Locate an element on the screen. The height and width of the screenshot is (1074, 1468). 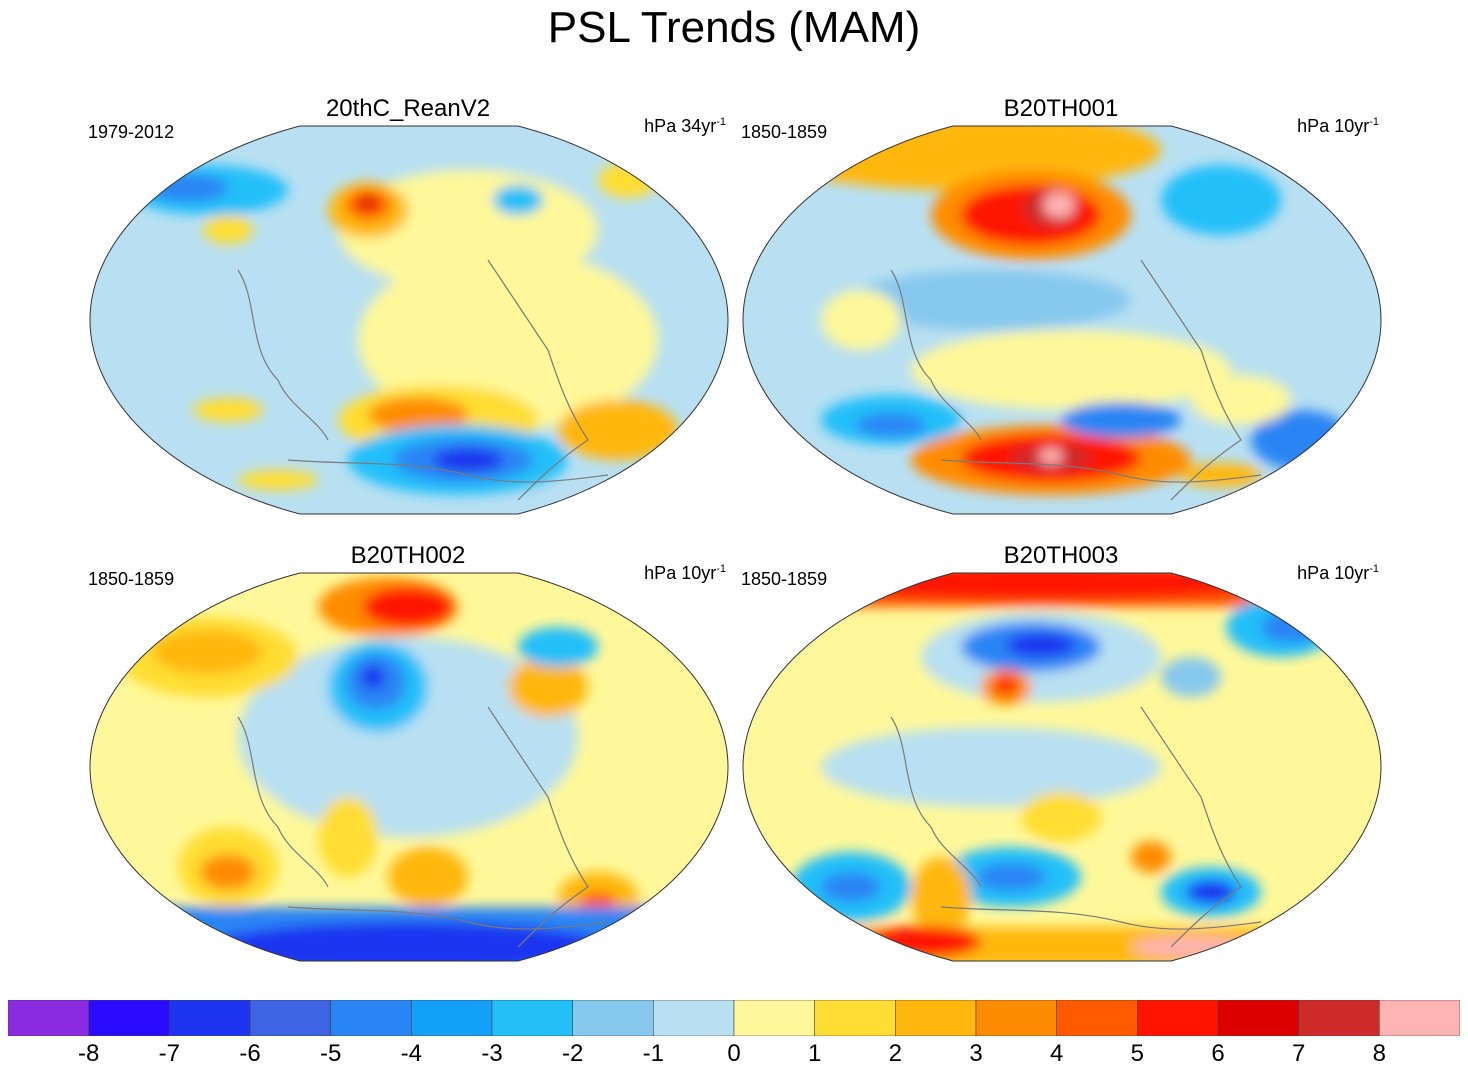
colorbar-tick-label: -3 is located at coordinates (492, 1053).